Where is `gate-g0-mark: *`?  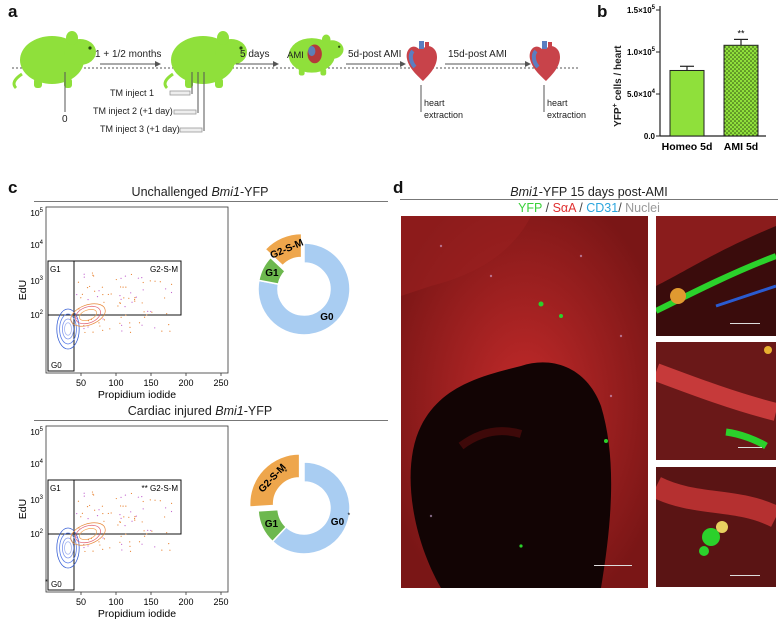
gate-g0-mark: * is located at coordinates (46, 582).